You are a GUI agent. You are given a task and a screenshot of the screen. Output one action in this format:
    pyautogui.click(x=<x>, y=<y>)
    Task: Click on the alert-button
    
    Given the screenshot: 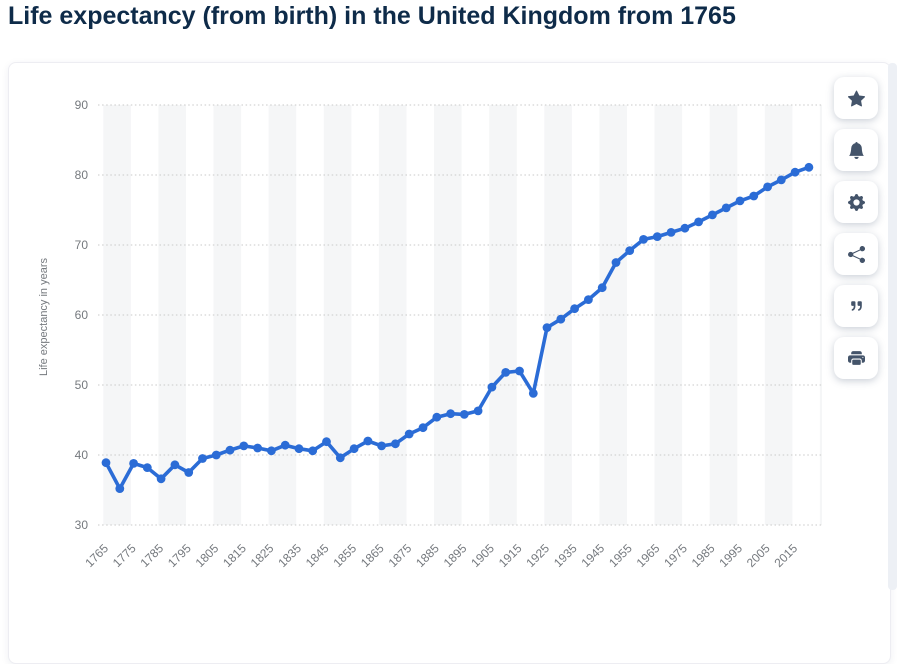 What is the action you would take?
    pyautogui.click(x=856, y=150)
    